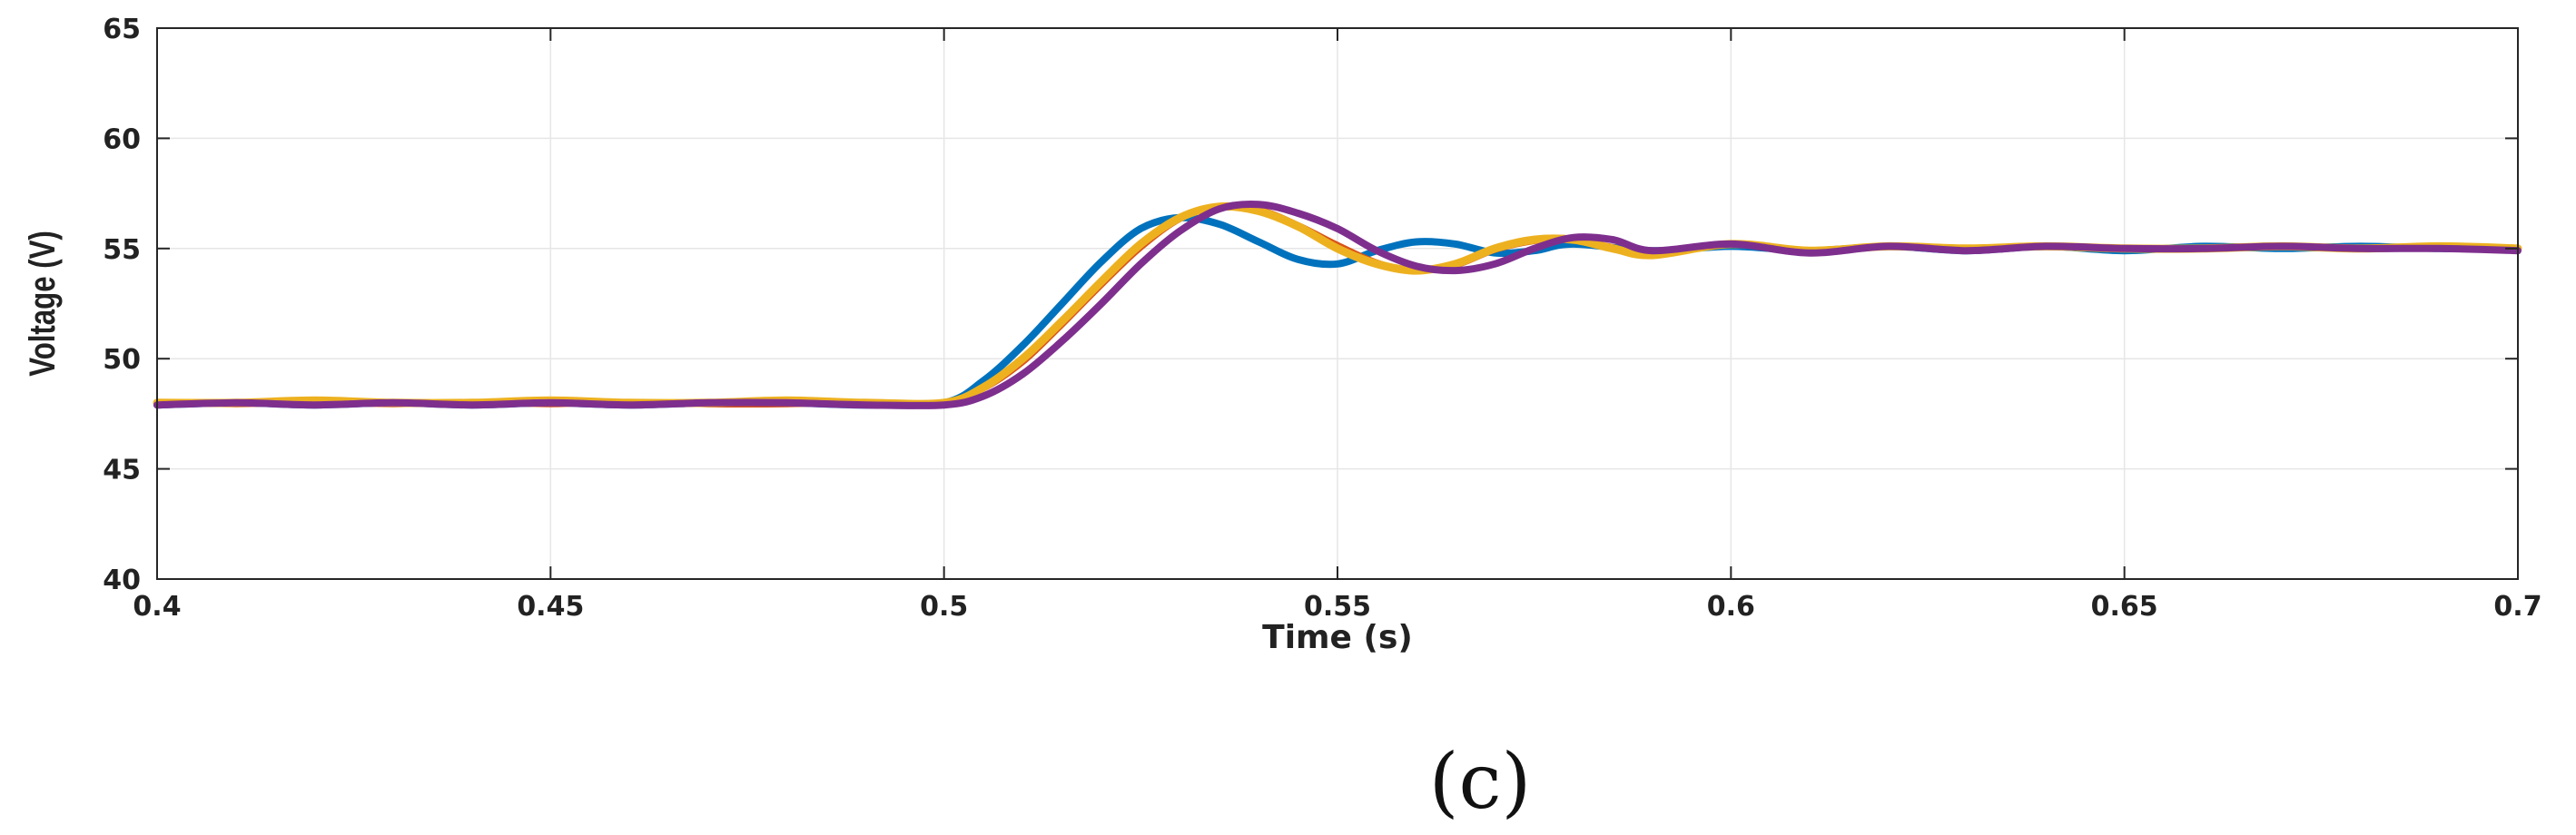  What do you see at coordinates (42, 304) in the screenshot?
I see `y-axis-label: Voltage (V)` at bounding box center [42, 304].